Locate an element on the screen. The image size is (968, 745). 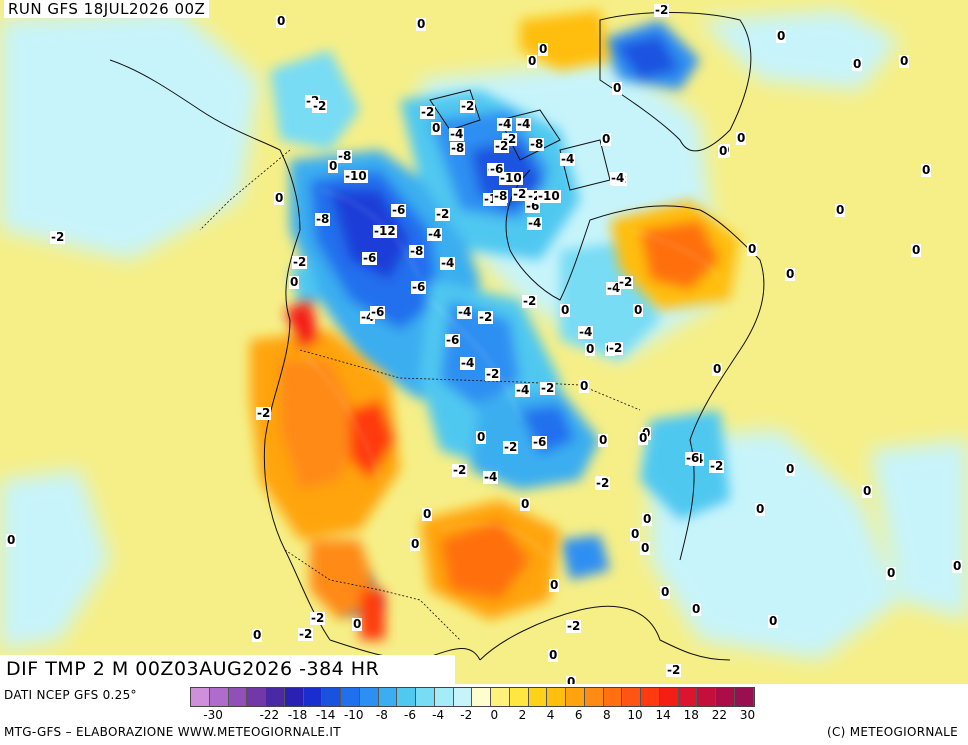
legend-tick-label: 14 is located at coordinates (663, 715).